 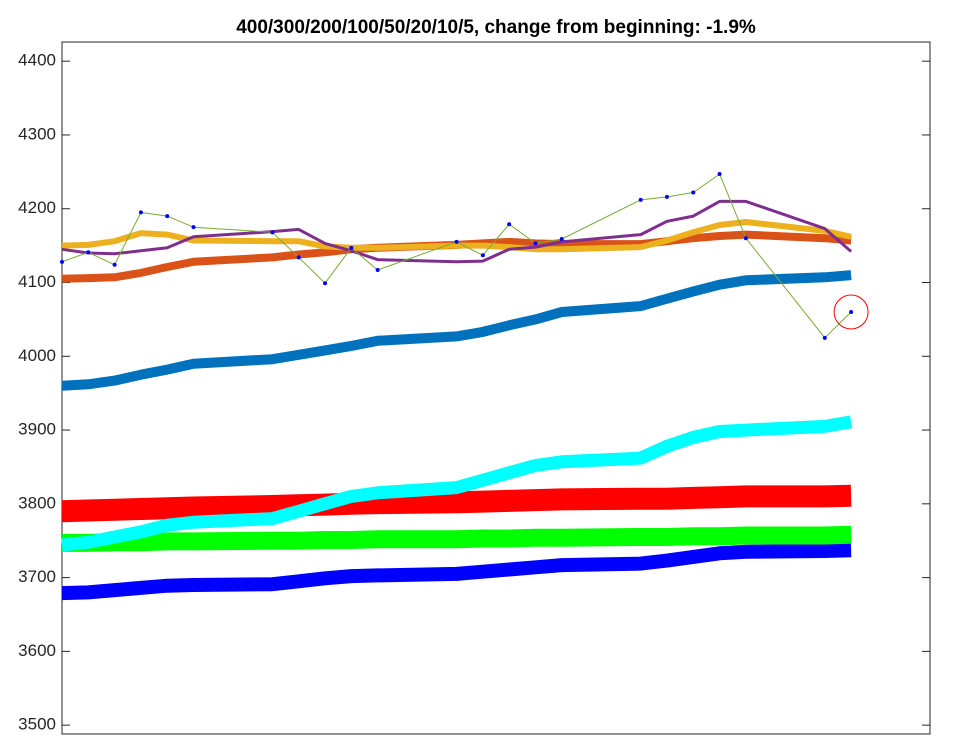 I want to click on y-tick-label: 3800, so click(x=37, y=502).